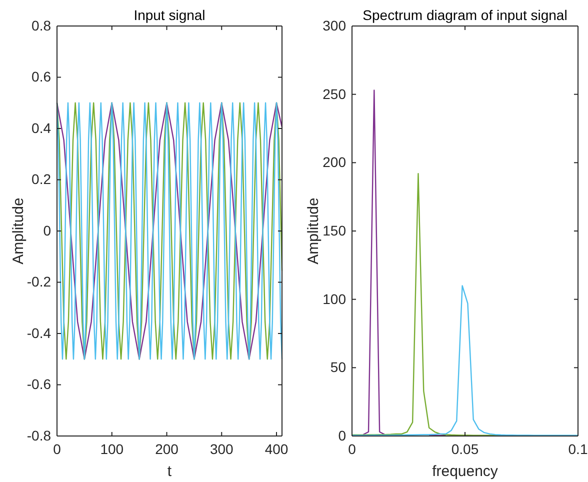 The image size is (588, 482). I want to click on y-tick-label: 0.8, so click(42, 25).